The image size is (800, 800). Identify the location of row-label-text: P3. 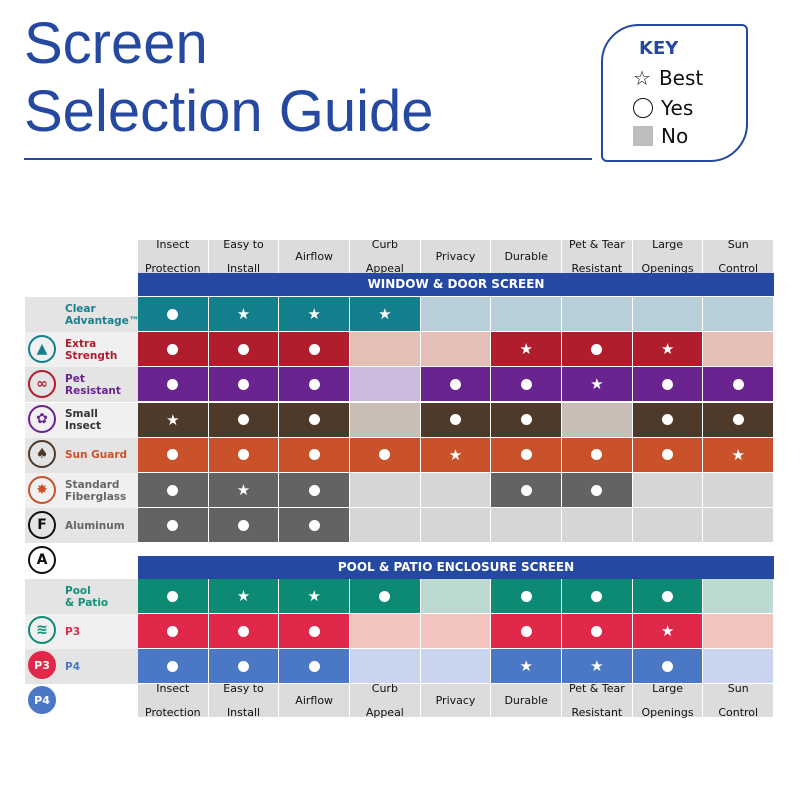
(72, 632).